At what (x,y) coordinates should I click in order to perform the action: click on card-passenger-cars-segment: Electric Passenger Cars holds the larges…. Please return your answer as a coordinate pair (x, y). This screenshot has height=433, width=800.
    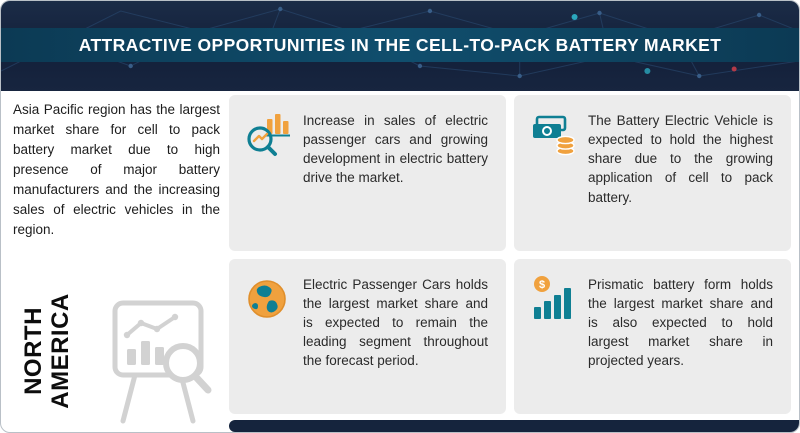
    Looking at the image, I should click on (367, 336).